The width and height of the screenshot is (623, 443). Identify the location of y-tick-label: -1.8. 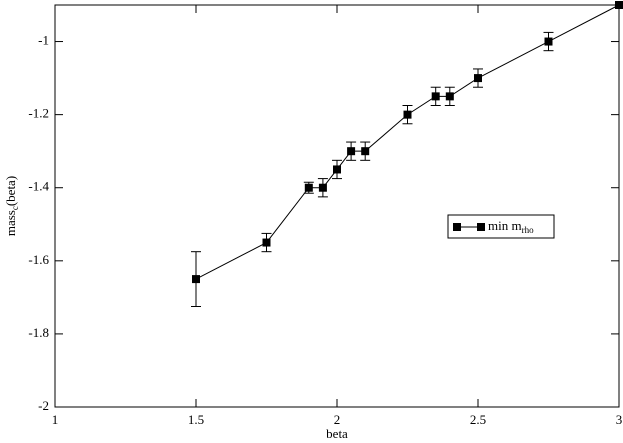
(38, 332).